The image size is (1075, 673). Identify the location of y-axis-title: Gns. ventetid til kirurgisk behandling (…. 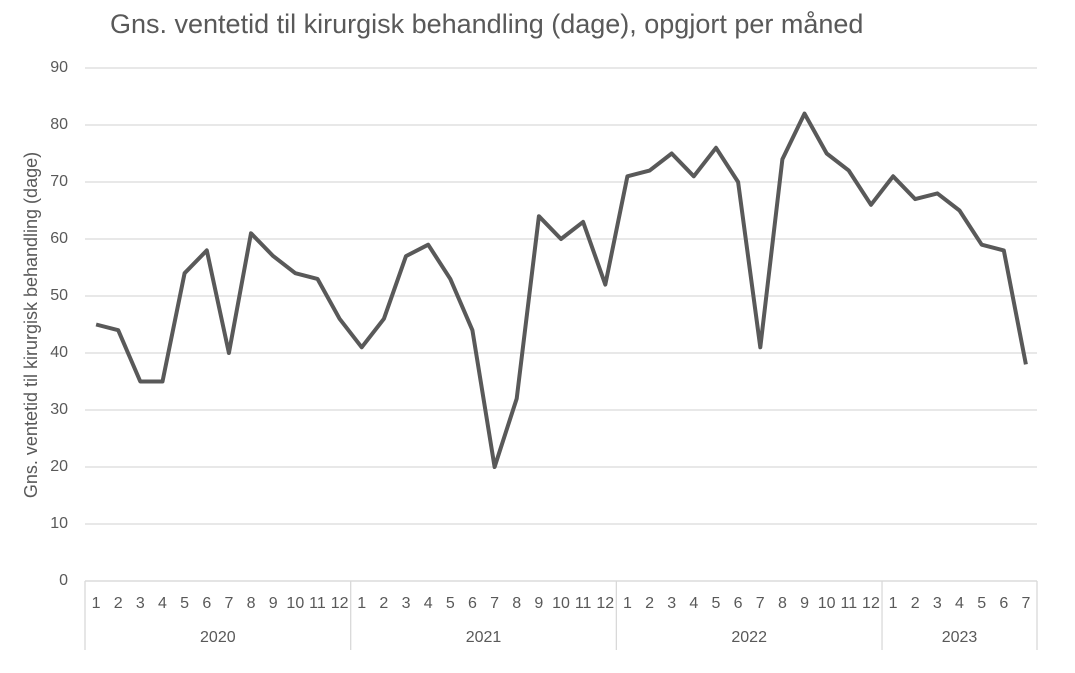
(31, 325).